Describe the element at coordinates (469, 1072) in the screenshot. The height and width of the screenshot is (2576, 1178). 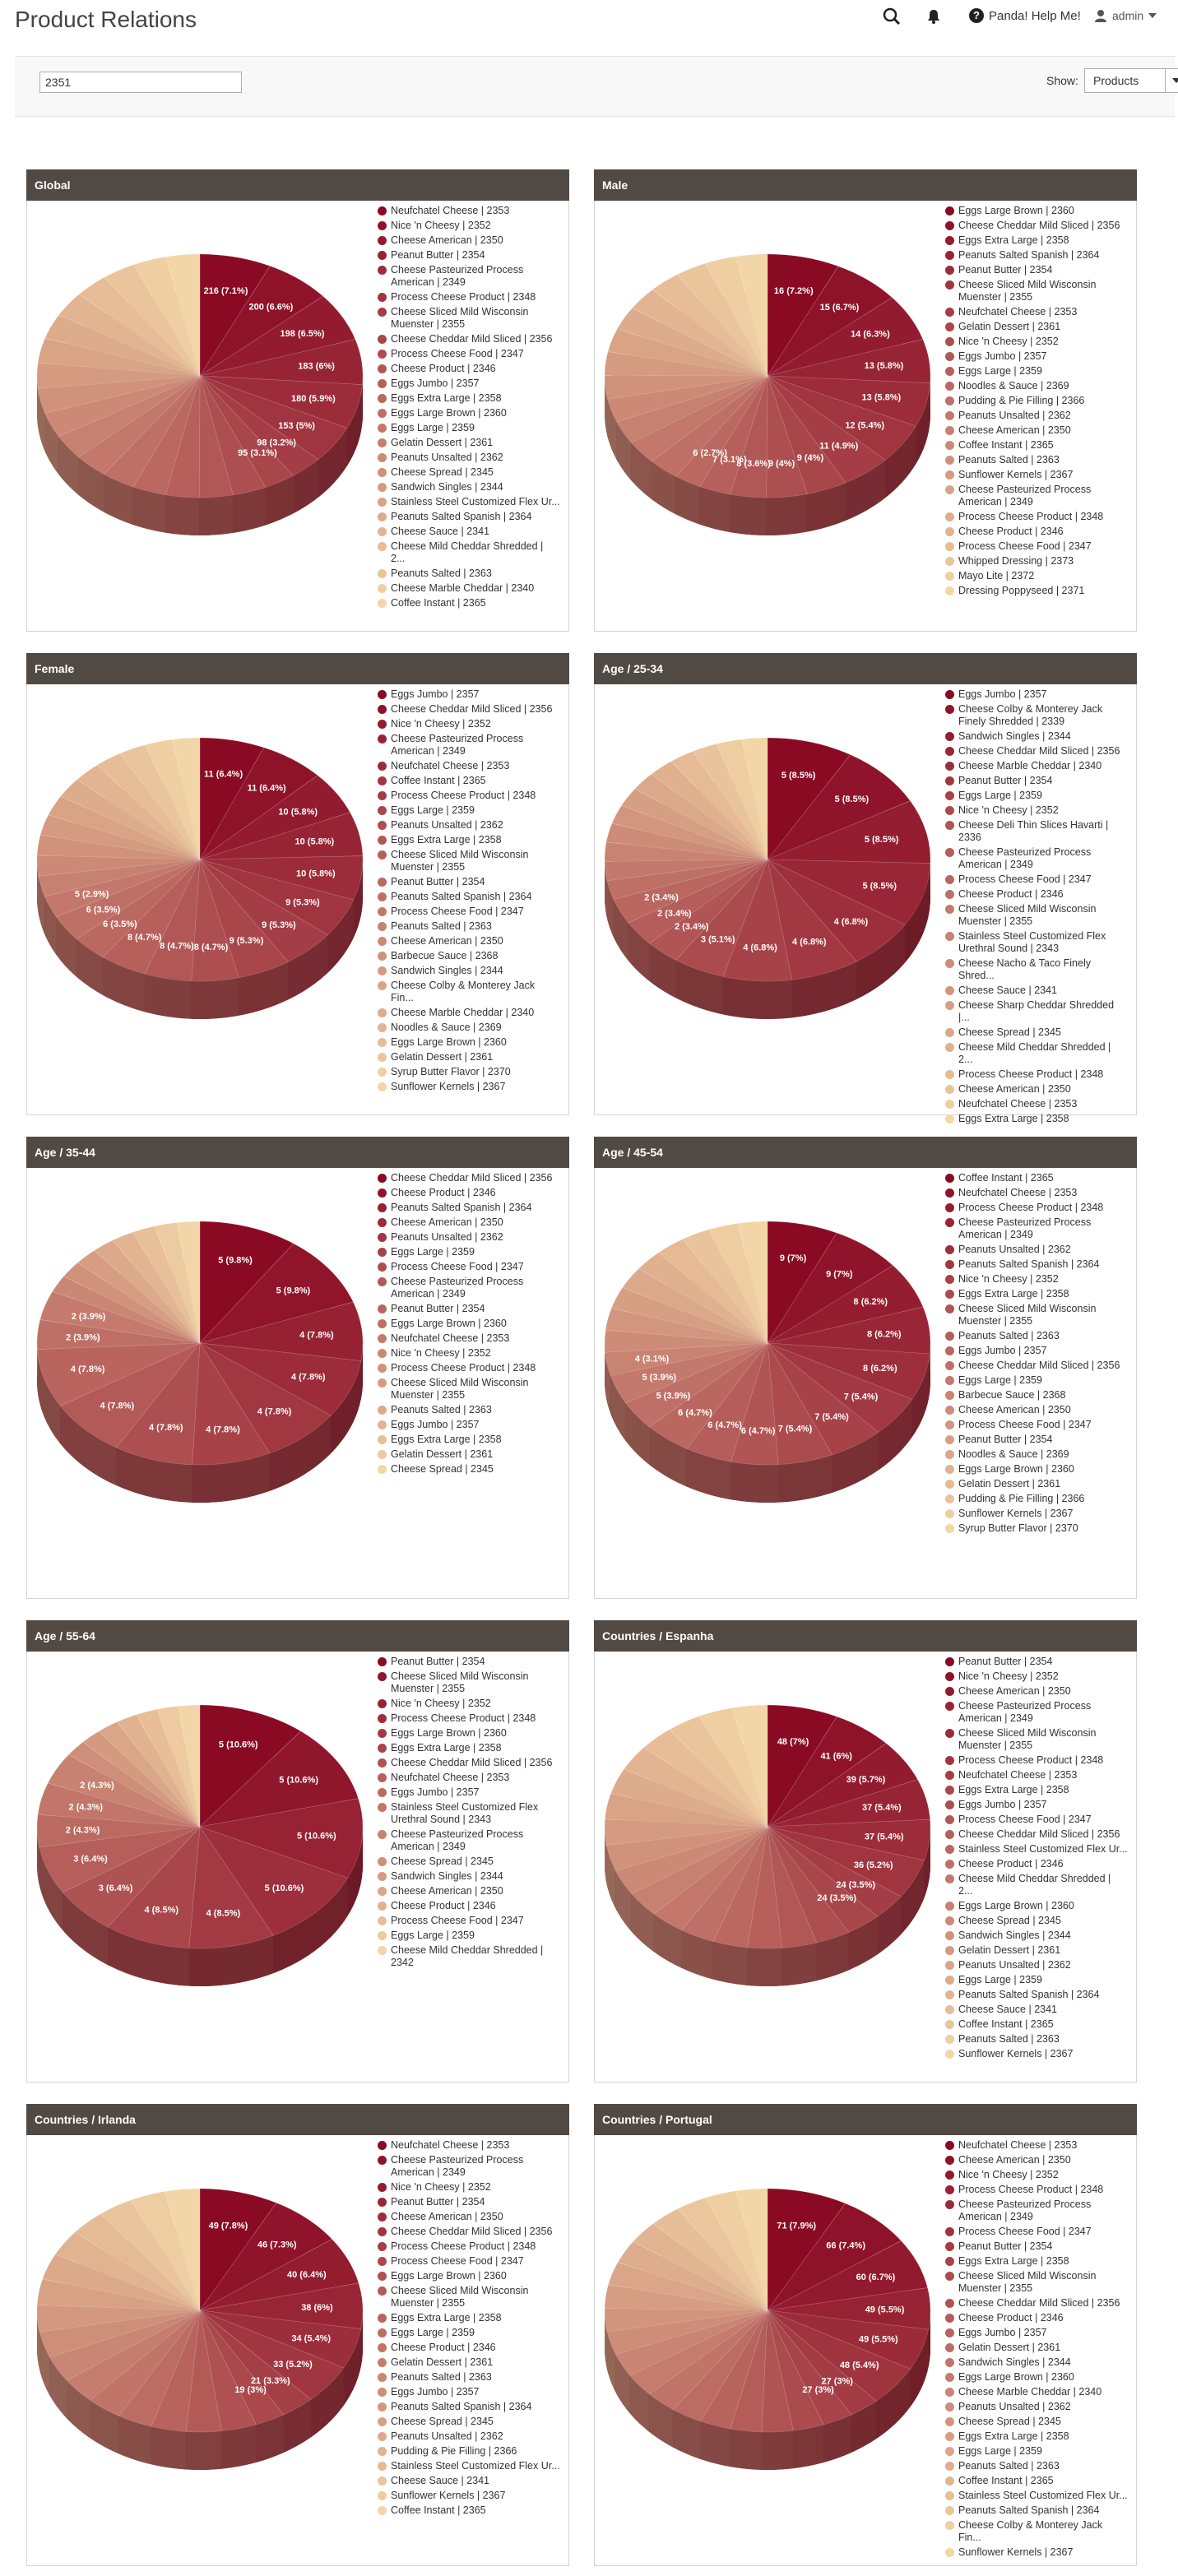
I see `legend-item: Syrup Butter Flavor | 2370` at that location.